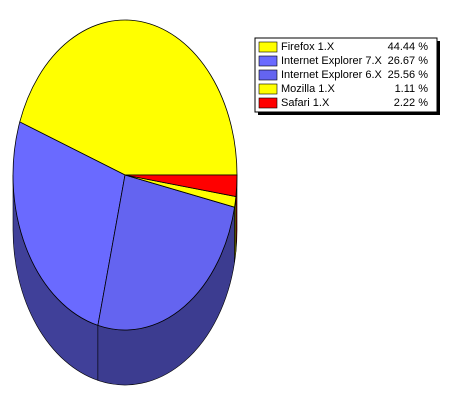 The width and height of the screenshot is (450, 400). What do you see at coordinates (408, 75) in the screenshot?
I see `legend-value: 25.56 %` at bounding box center [408, 75].